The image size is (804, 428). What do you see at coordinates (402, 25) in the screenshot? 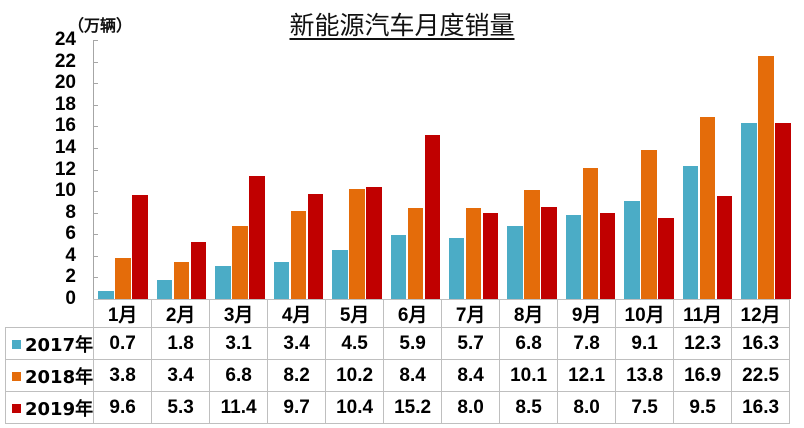
I see `chart-title: 新能源汽车月度销量` at bounding box center [402, 25].